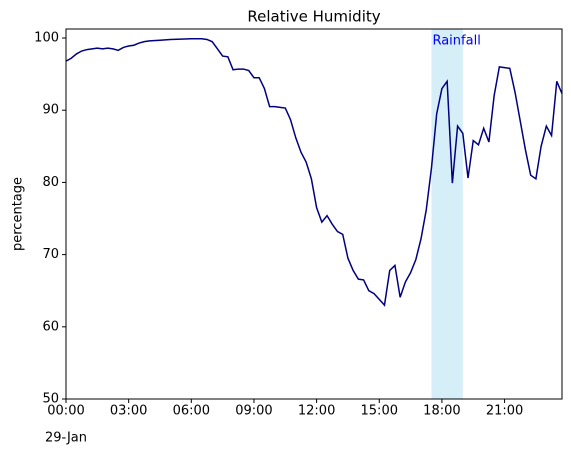 The width and height of the screenshot is (571, 453). I want to click on x-tick-label: 18:00, so click(441, 411).